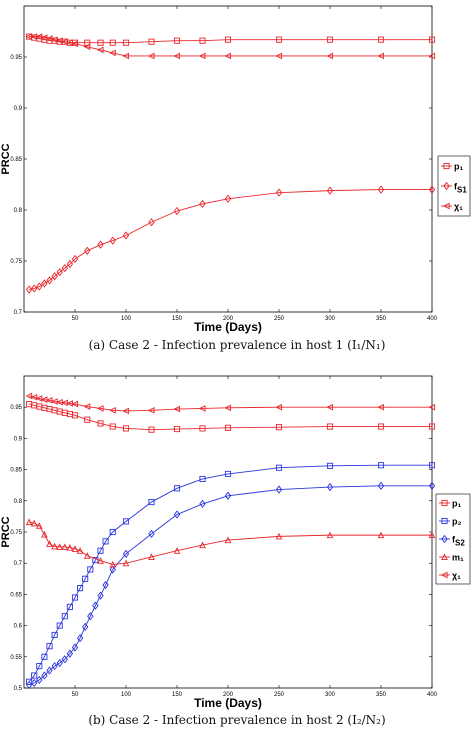 This screenshot has width=474, height=733. What do you see at coordinates (458, 541) in the screenshot?
I see `legend-label: fS2` at bounding box center [458, 541].